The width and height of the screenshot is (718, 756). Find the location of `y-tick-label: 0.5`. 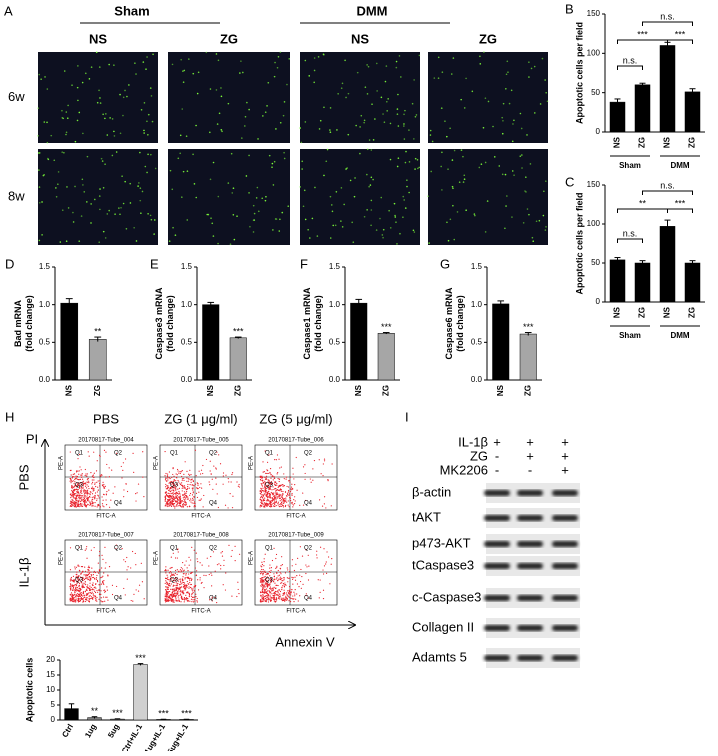

y-tick-label: 0.5 is located at coordinates (187, 341).